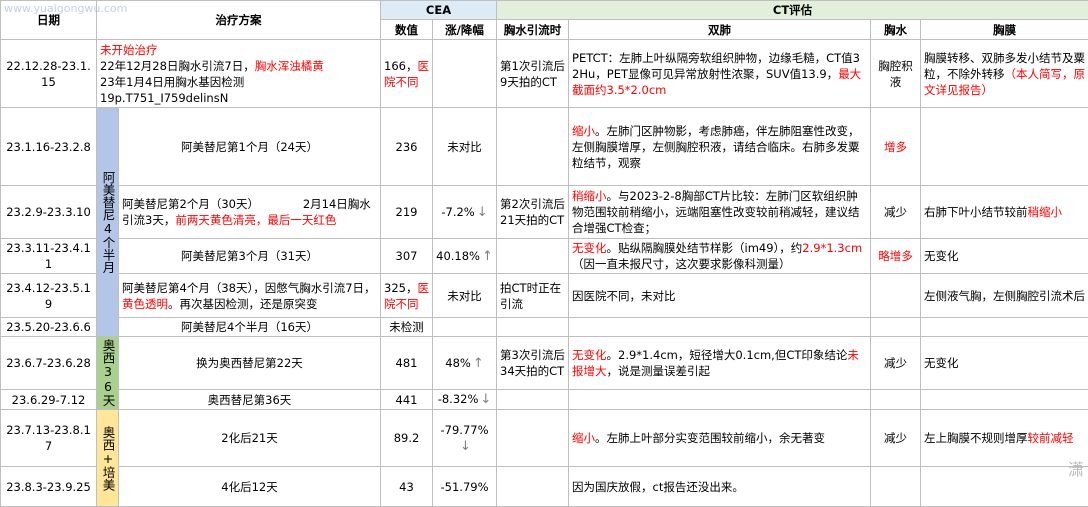  Describe the element at coordinates (681, 264) in the screenshot. I see `text-run: （因一直未报尺寸，这次要求影像科测量）` at that location.